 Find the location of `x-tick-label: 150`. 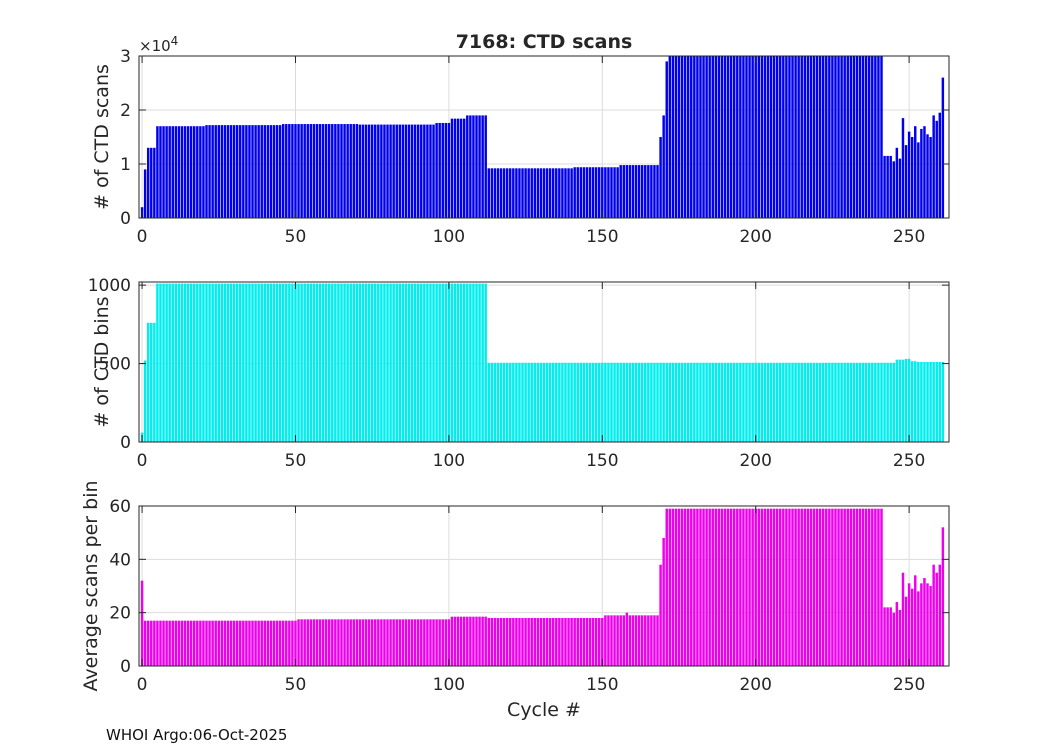

x-tick-label: 150 is located at coordinates (602, 237).